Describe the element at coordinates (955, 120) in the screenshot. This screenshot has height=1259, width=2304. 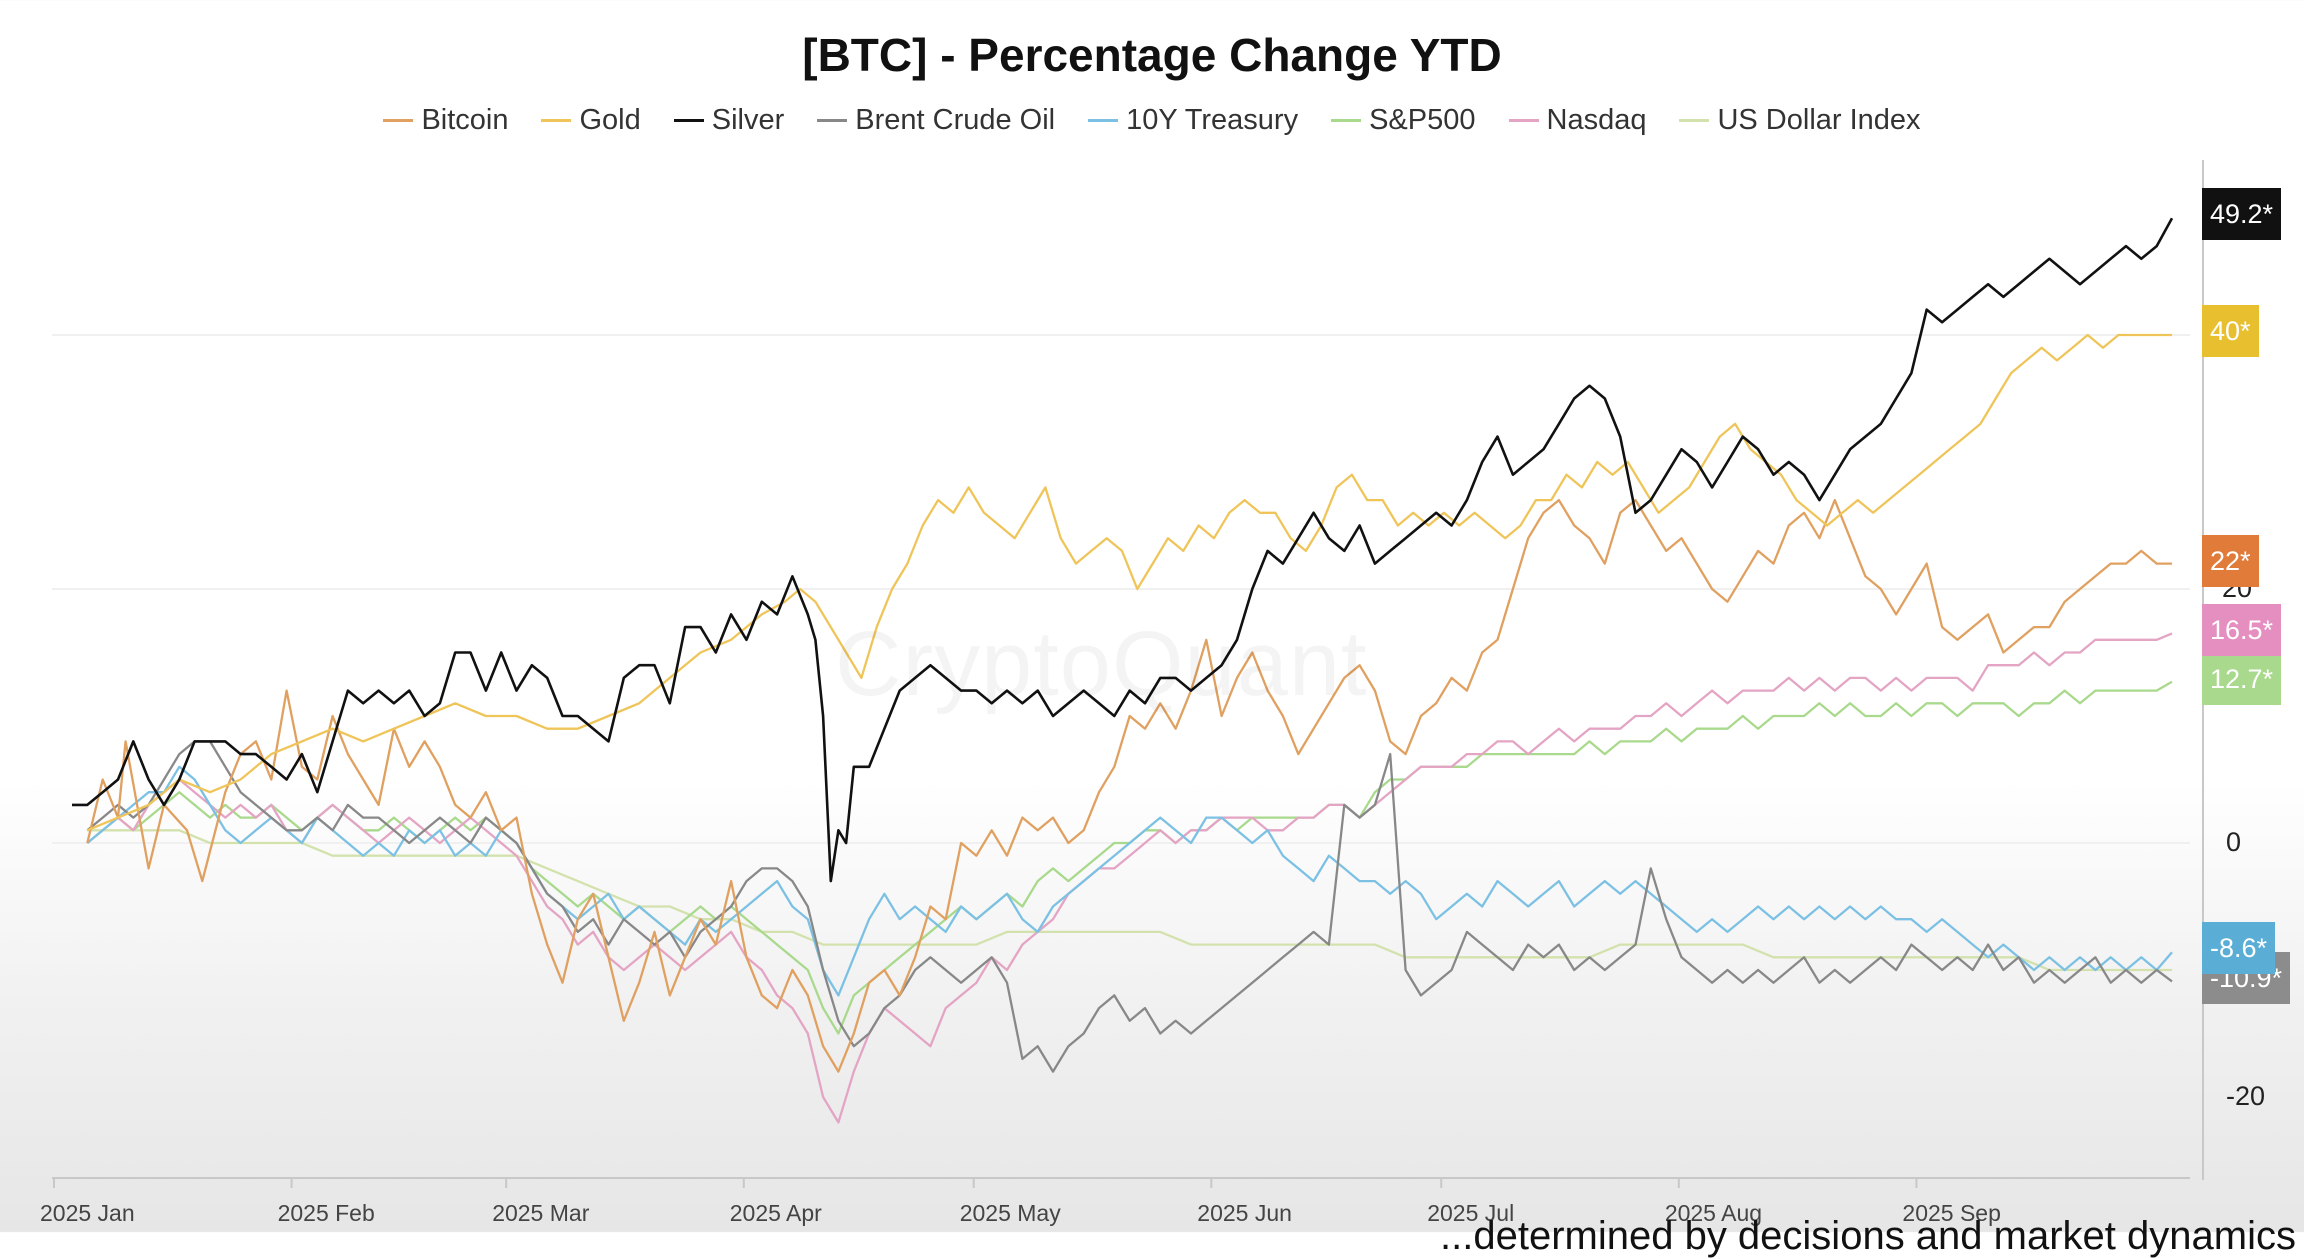
I see `legend-label: Brent Crude Oil` at that location.